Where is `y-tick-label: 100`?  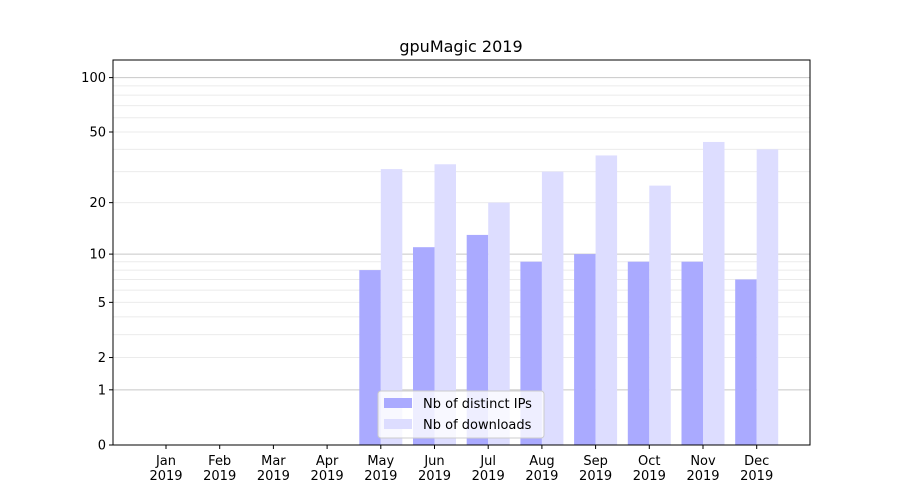 y-tick-label: 100 is located at coordinates (93, 78).